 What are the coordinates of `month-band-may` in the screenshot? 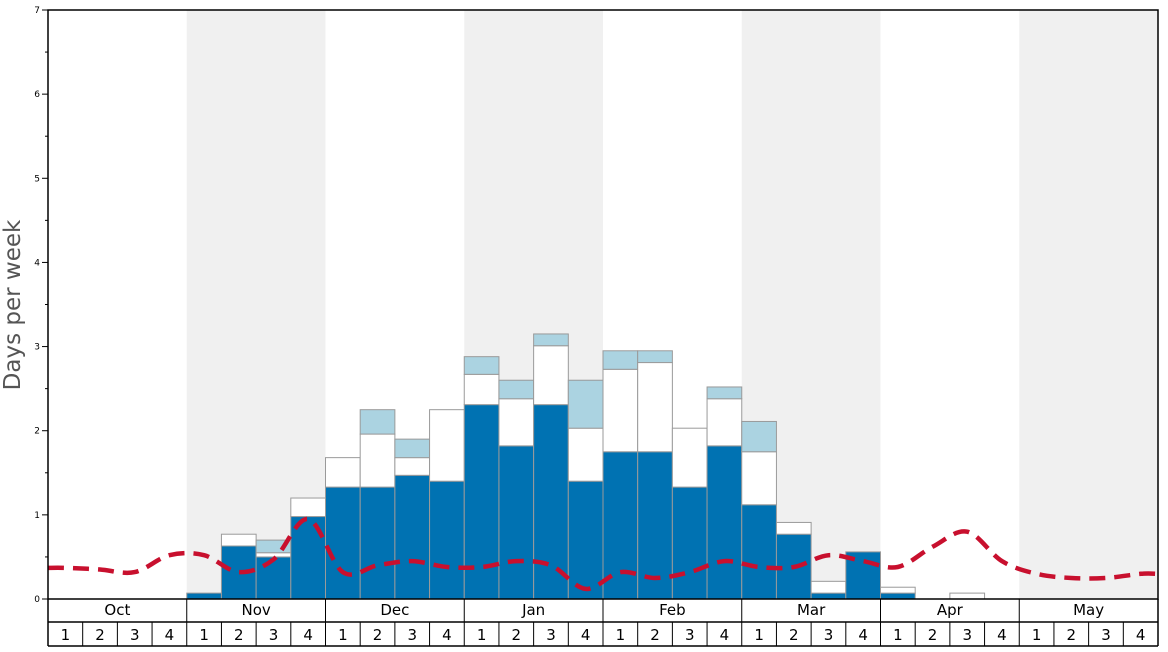 It's located at (1088, 304).